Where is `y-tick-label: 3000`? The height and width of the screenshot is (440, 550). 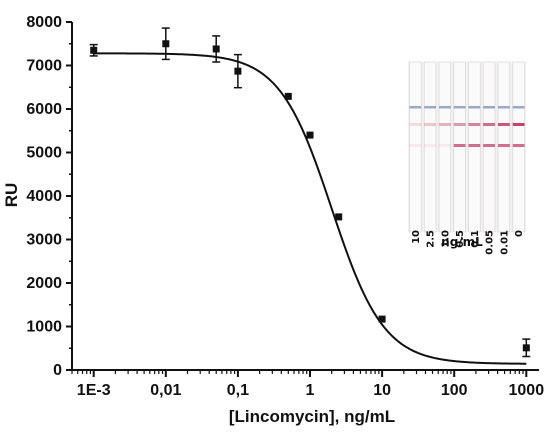 y-tick-label: 3000 is located at coordinates (44, 240).